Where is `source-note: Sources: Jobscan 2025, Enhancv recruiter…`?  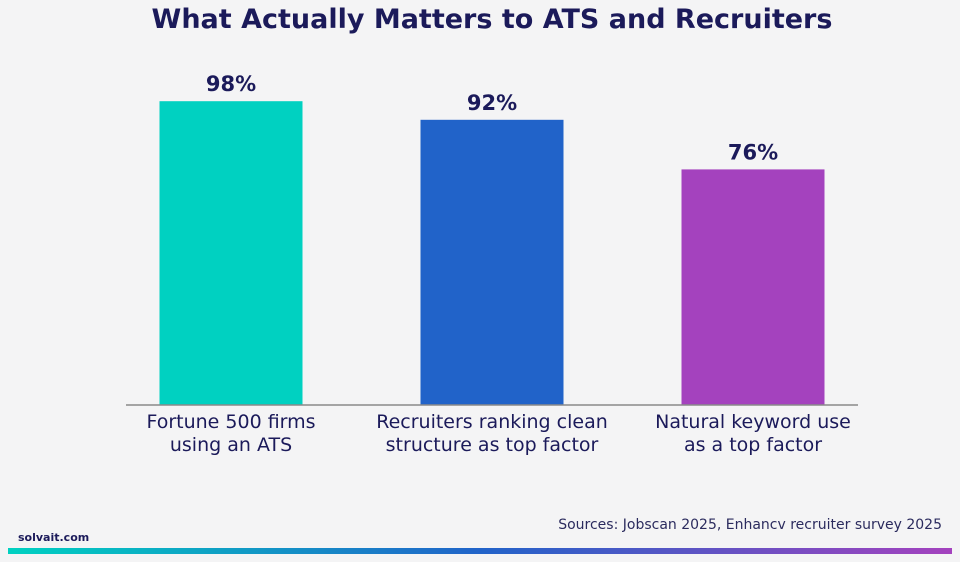
source-note: Sources: Jobscan 2025, Enhancv recruiter… is located at coordinates (750, 525).